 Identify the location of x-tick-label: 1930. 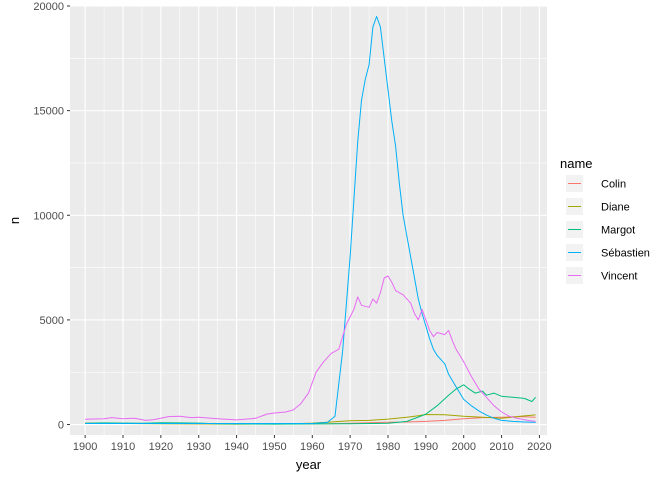
(198, 447).